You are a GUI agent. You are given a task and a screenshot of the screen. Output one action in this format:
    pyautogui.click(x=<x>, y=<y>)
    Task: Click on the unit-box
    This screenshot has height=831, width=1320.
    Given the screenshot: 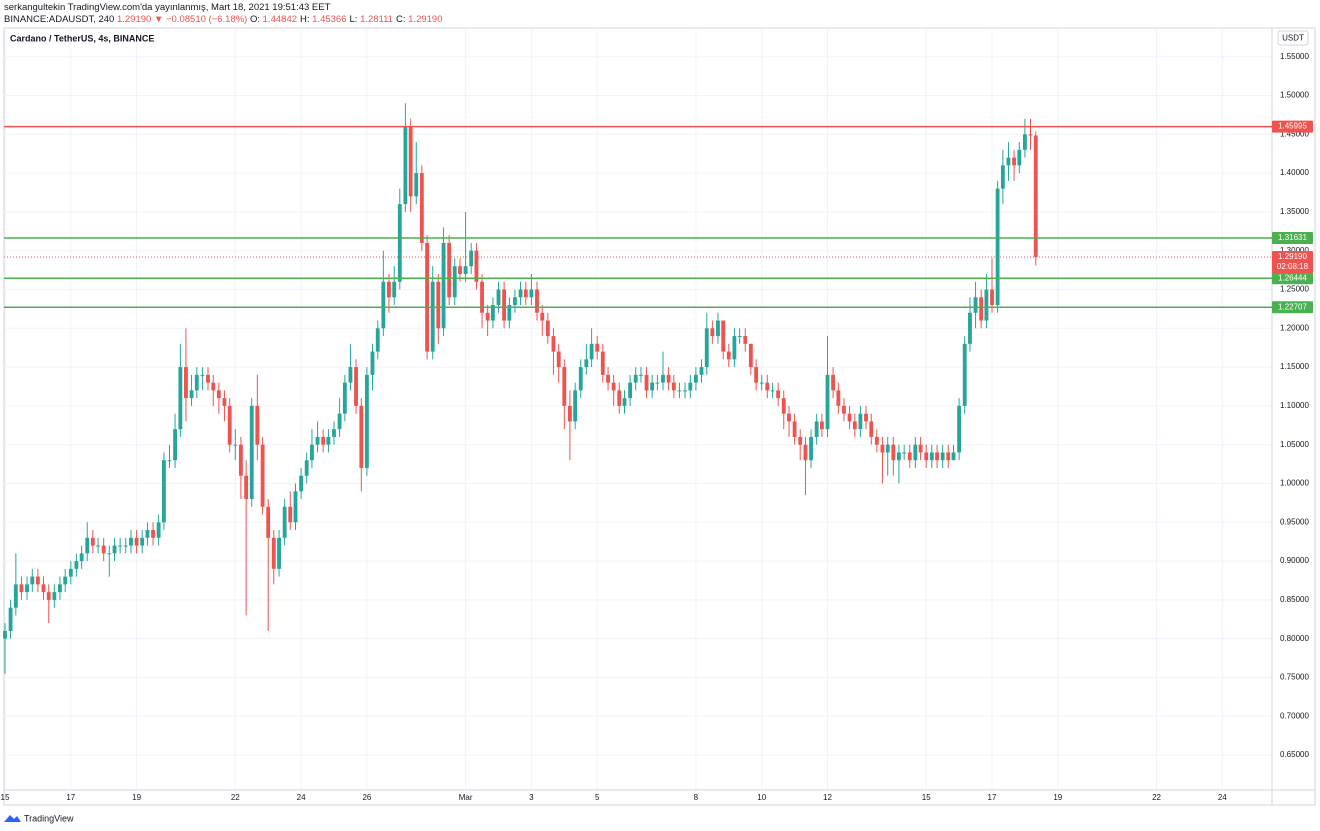 What is the action you would take?
    pyautogui.click(x=1293, y=38)
    